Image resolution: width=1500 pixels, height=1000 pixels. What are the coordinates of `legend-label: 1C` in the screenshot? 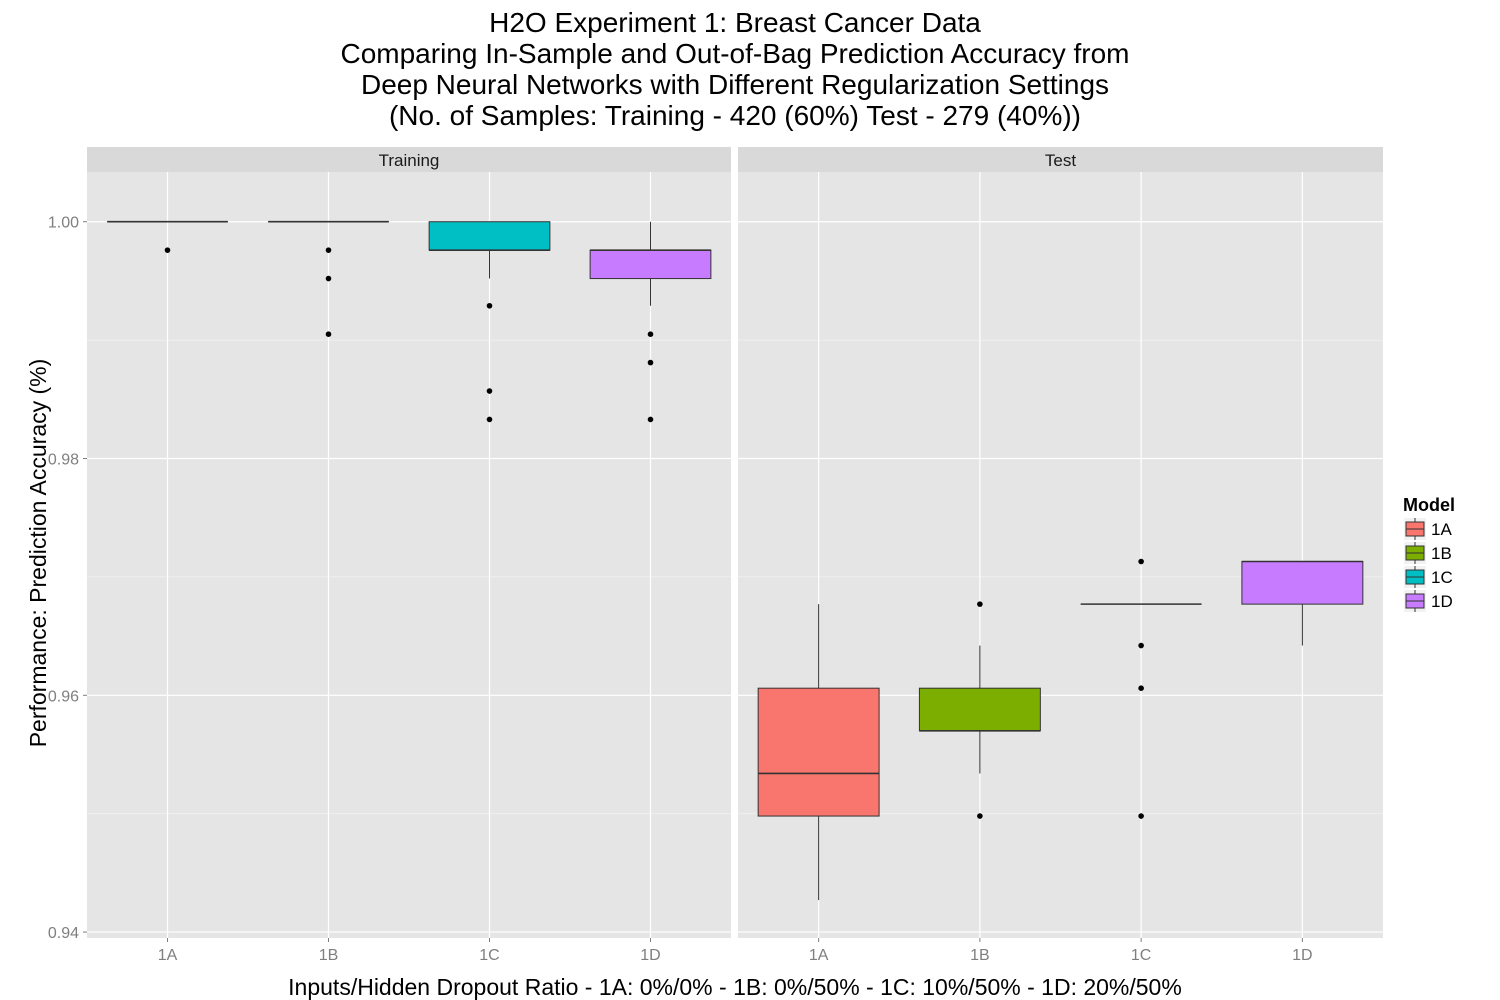 It's located at (1442, 577).